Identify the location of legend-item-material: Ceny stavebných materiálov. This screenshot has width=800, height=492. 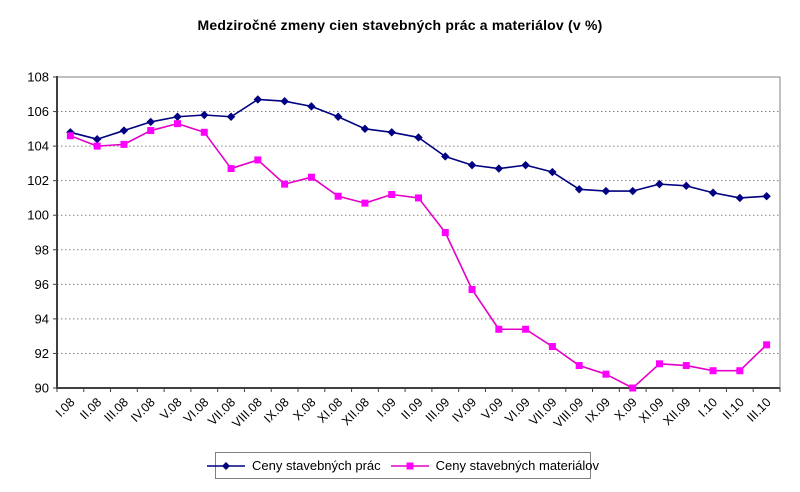
(494, 465).